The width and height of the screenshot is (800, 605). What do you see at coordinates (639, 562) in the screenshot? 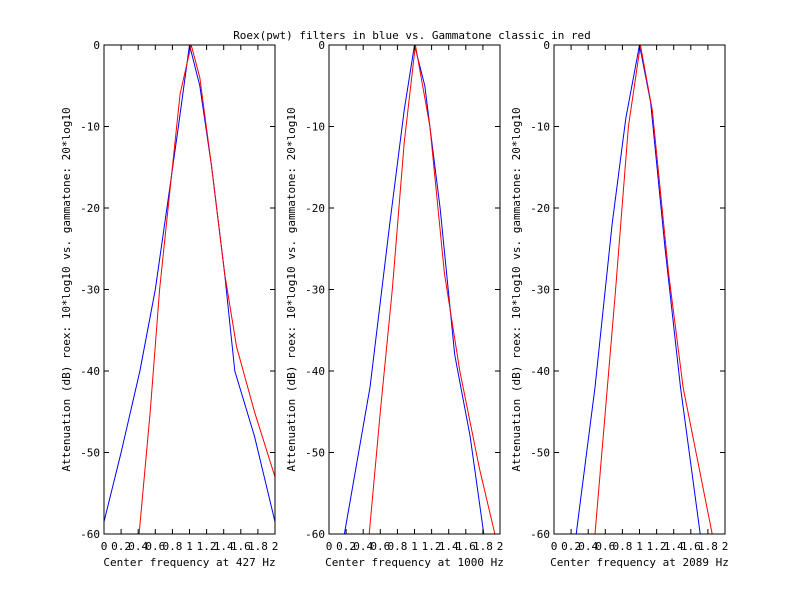
I see `x-axis-label: Center frequency at 2089 Hz` at bounding box center [639, 562].